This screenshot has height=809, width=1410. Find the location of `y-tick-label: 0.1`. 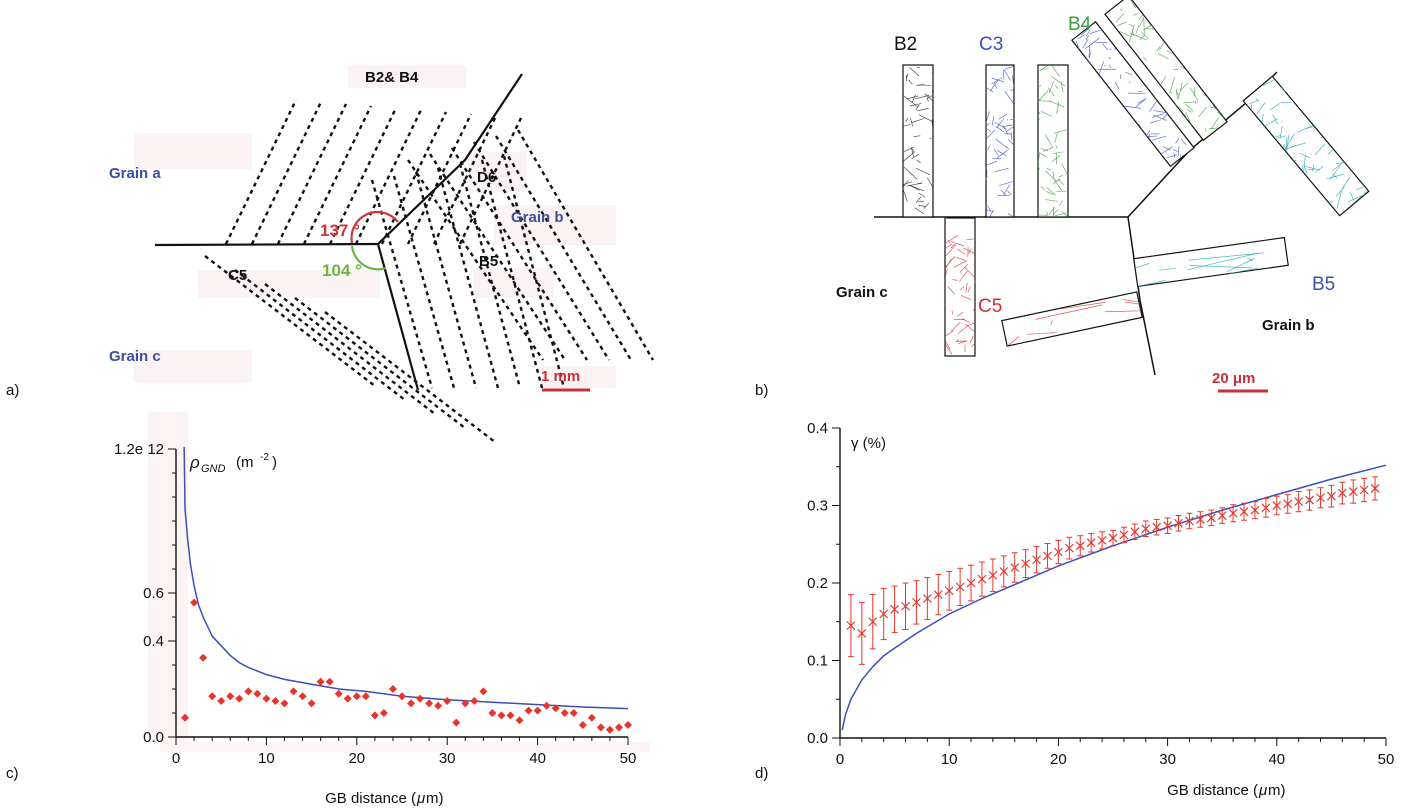

y-tick-label: 0.1 is located at coordinates (817, 661).